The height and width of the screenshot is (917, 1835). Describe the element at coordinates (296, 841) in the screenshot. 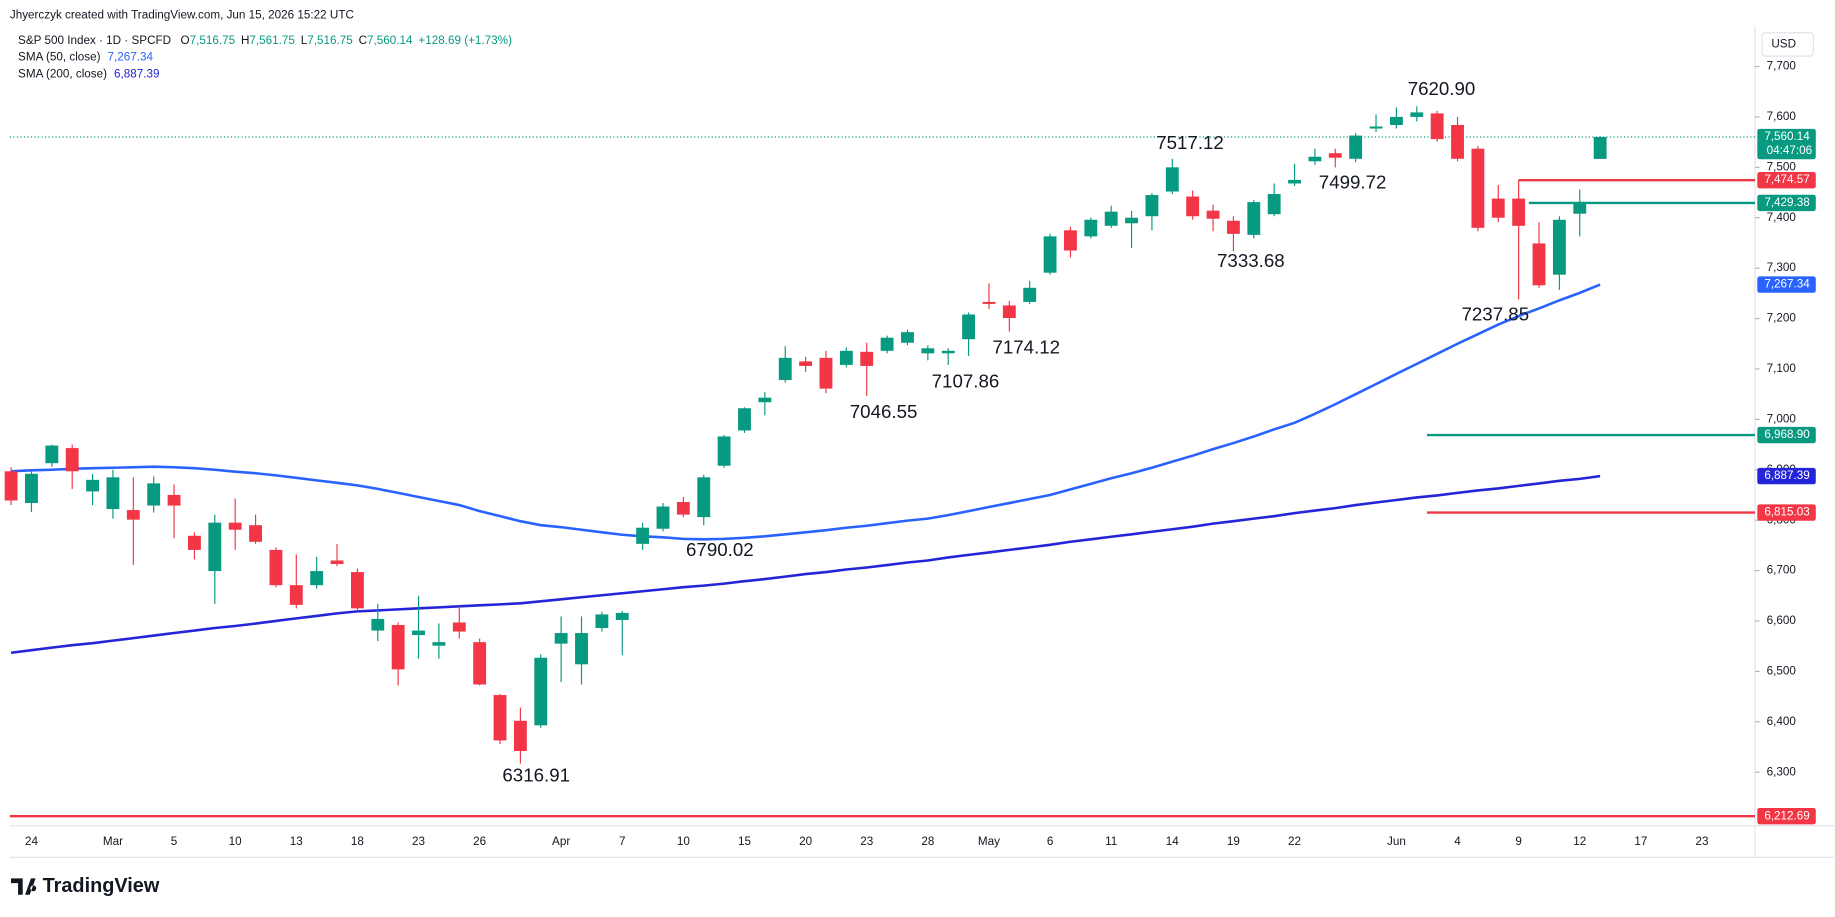

I see `x-tick-label: 13` at that location.